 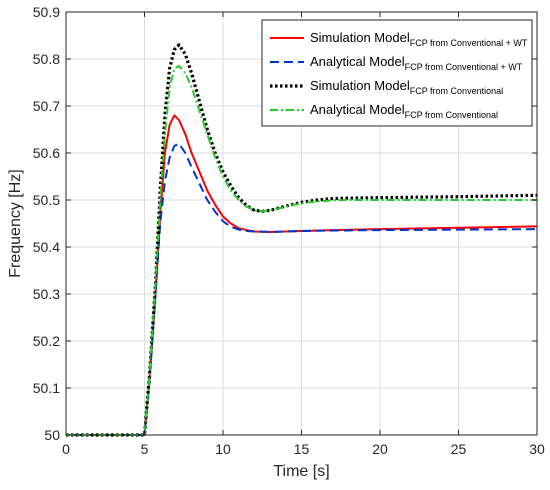 What do you see at coordinates (46, 388) in the screenshot?
I see `y-tick-label: 50.1` at bounding box center [46, 388].